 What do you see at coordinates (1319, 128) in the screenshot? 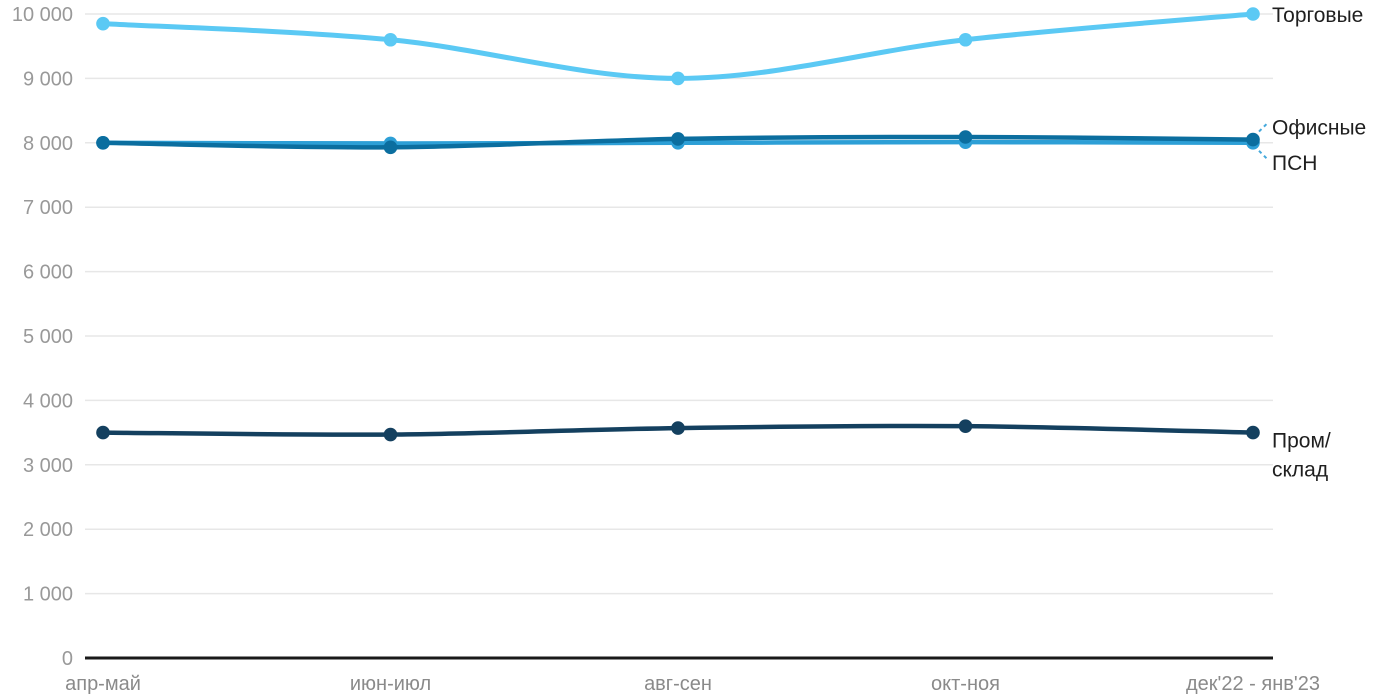
I see `series-label: Офисные` at bounding box center [1319, 128].